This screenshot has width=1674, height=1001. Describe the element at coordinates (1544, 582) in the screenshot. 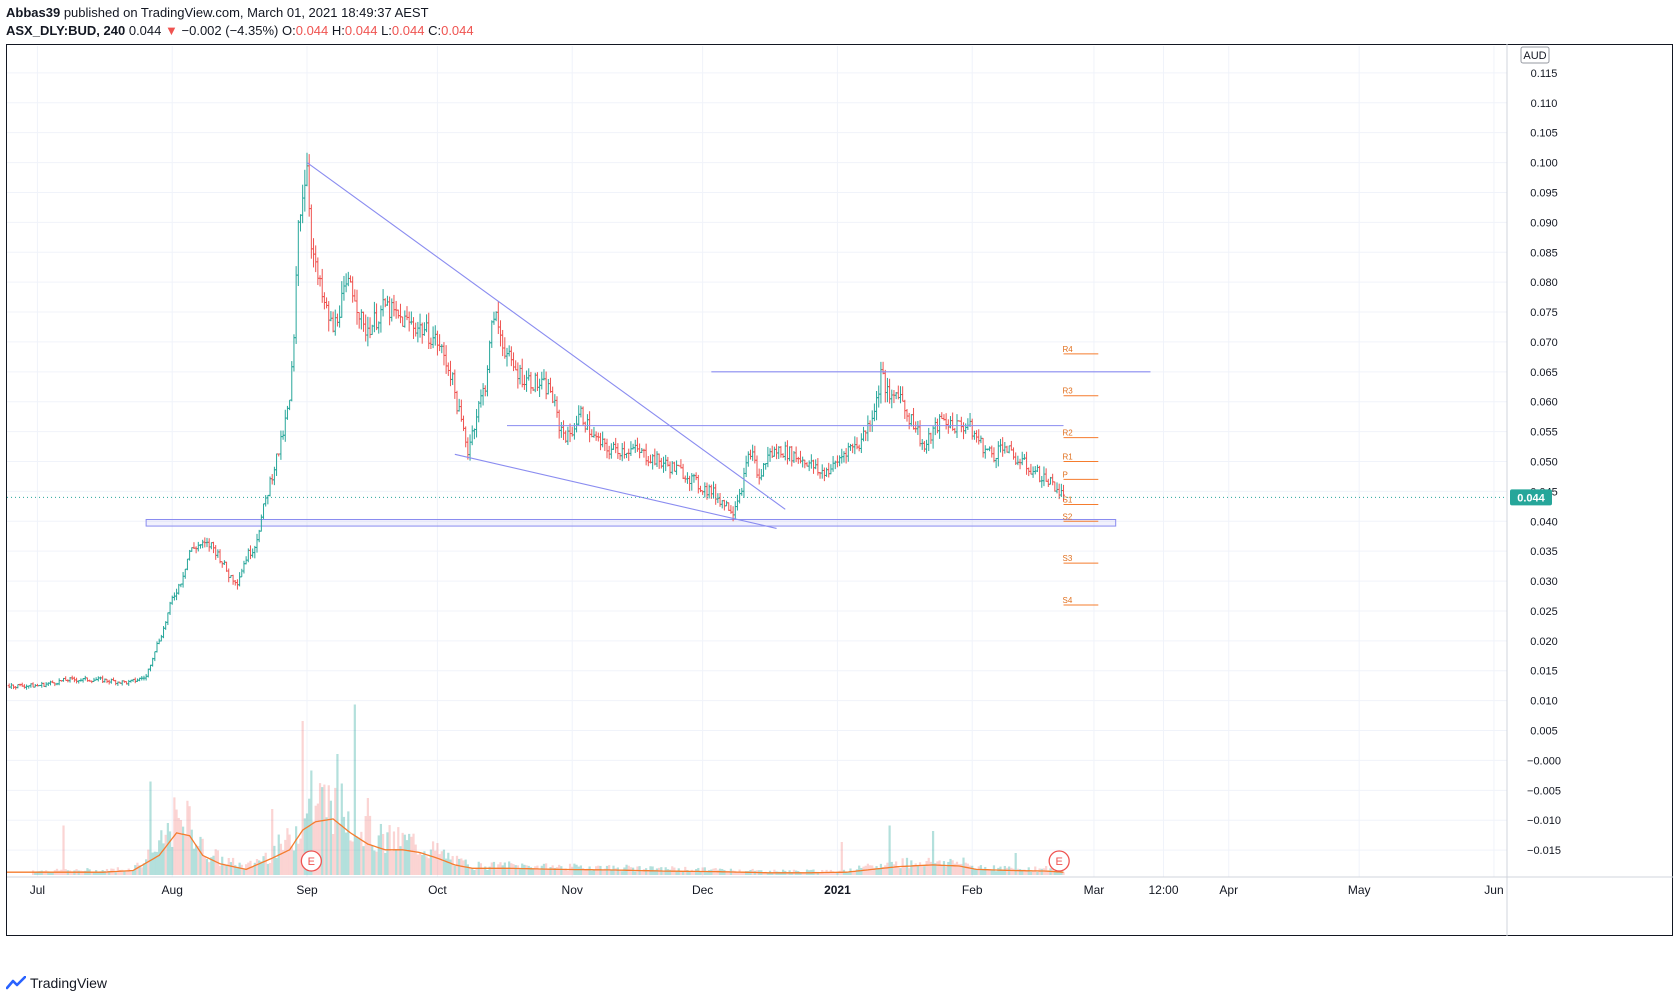

I see `price-tick-label: 0.030` at that location.